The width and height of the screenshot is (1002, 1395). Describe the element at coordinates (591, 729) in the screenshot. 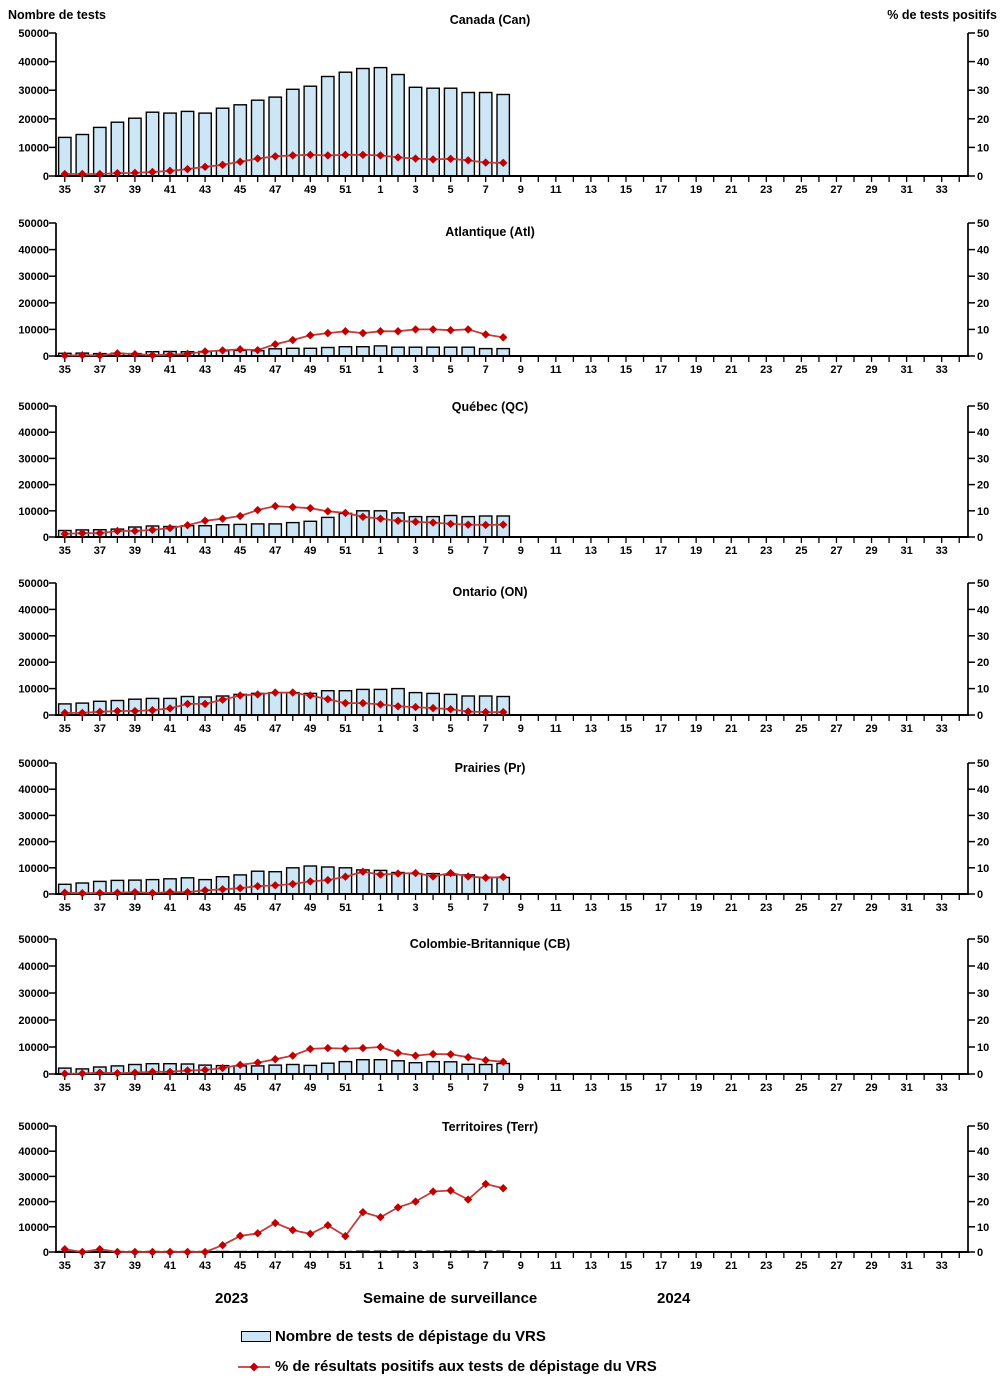

I see `svg-text: 13` at that location.